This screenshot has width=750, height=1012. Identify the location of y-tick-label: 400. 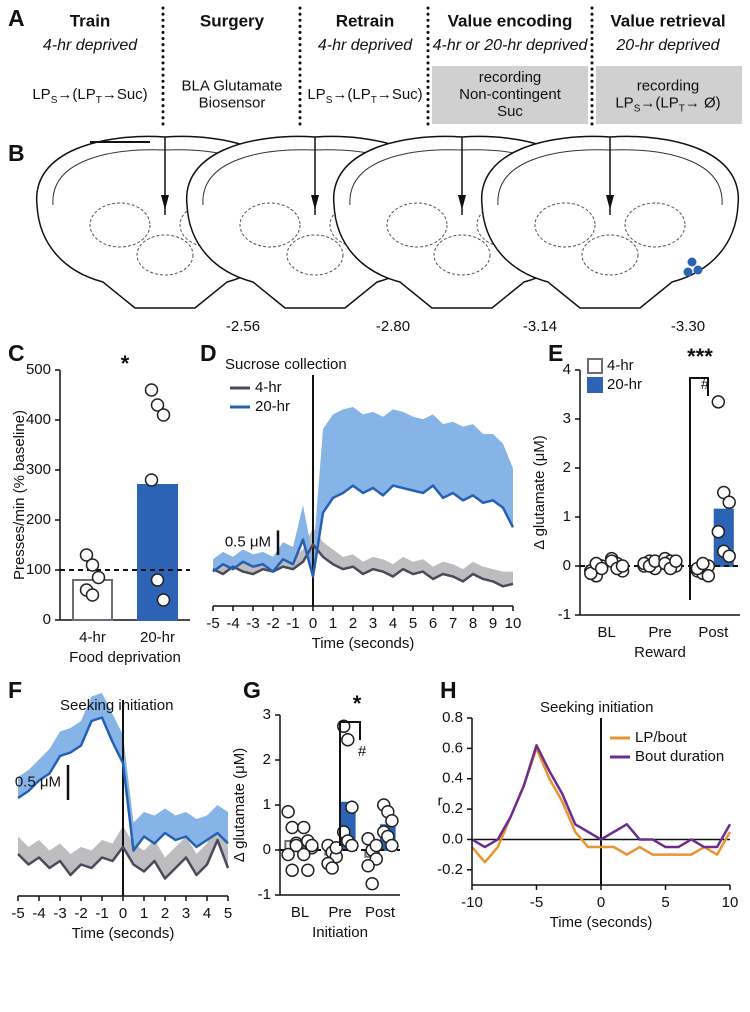
(38, 419).